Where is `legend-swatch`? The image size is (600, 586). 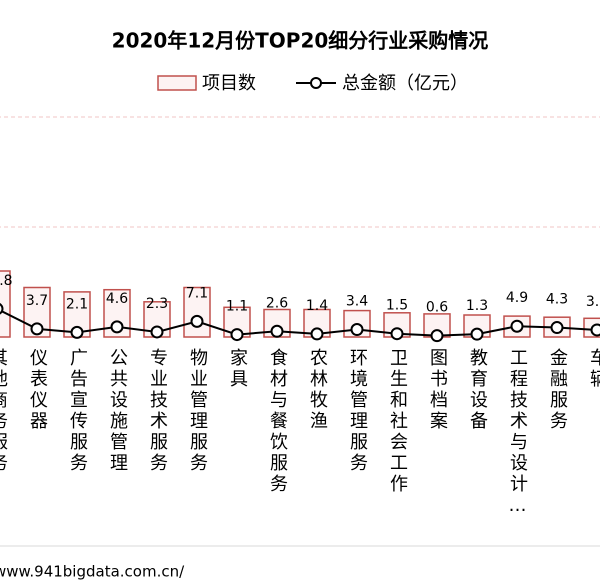 legend-swatch is located at coordinates (177, 83).